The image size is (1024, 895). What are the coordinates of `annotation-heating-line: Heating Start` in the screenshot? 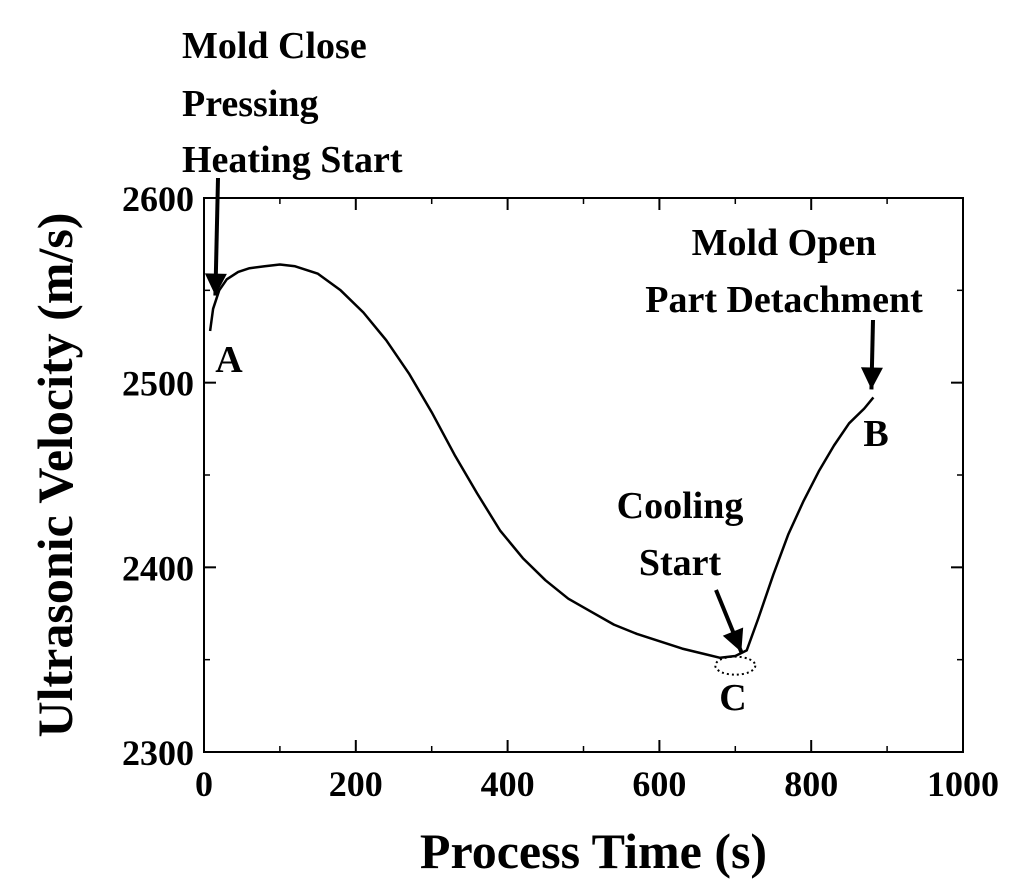 It's located at (292, 160).